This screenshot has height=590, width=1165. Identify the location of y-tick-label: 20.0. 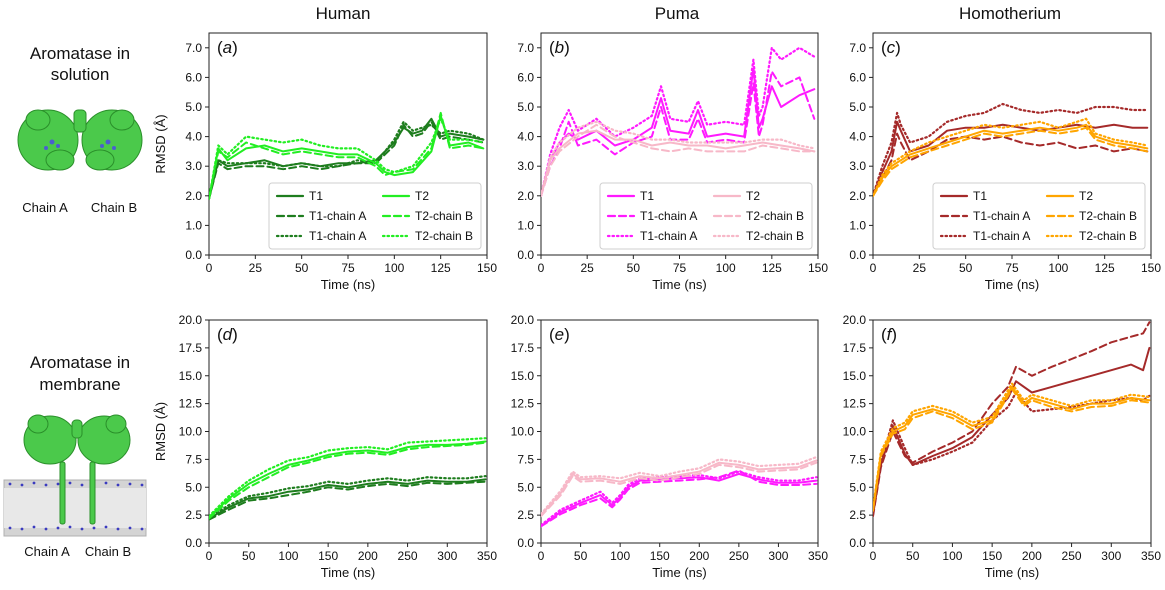
(191, 320).